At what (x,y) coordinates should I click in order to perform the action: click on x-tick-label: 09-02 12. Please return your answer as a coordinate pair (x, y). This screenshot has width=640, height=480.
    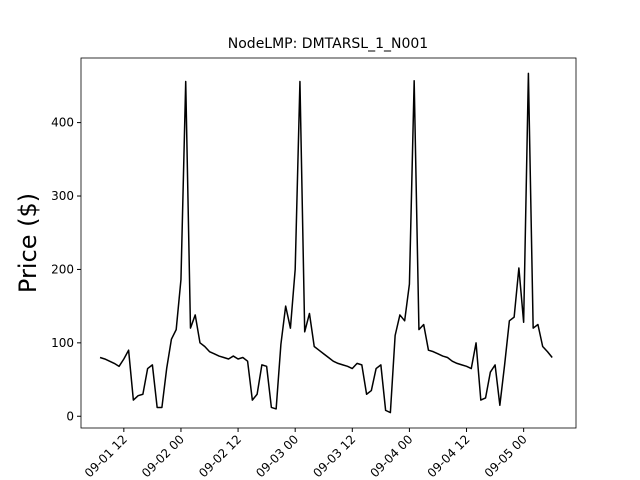
    Looking at the image, I should click on (220, 456).